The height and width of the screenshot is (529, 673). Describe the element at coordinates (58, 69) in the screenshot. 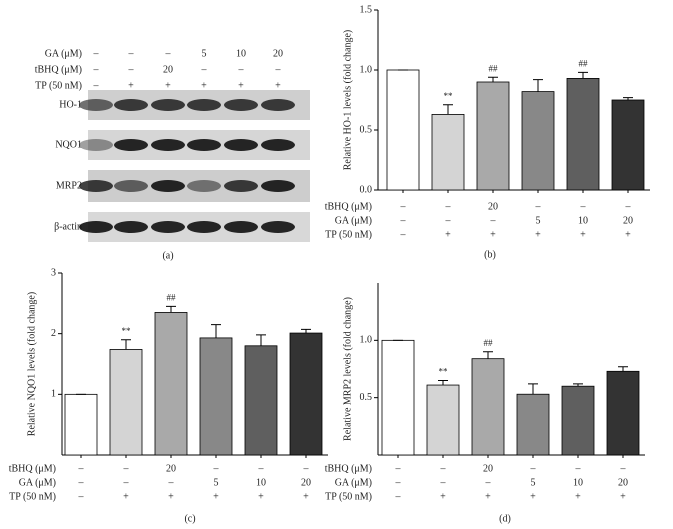

I see `treatment-label: tBHQ (μM)` at that location.